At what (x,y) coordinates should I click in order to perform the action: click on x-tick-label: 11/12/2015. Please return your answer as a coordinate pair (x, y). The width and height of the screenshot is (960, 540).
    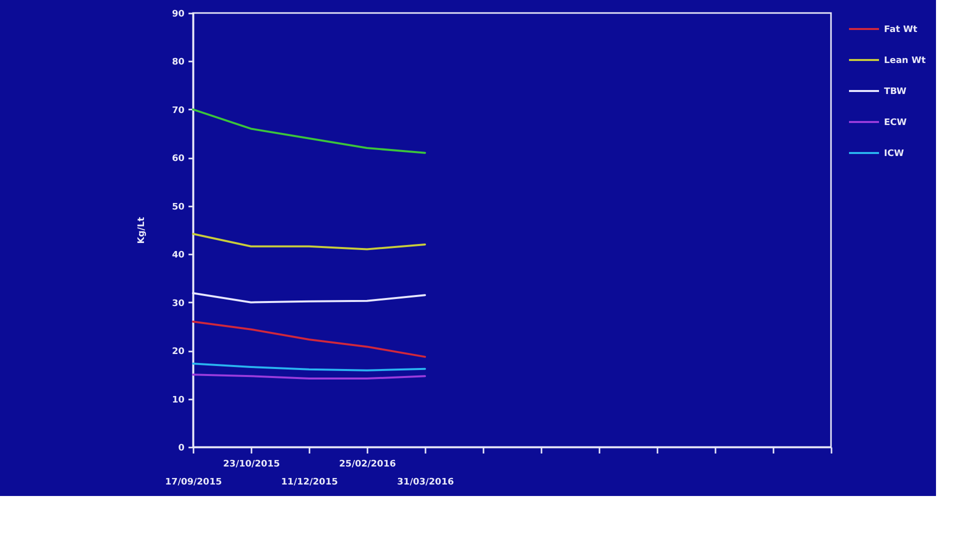
    Looking at the image, I should click on (309, 483).